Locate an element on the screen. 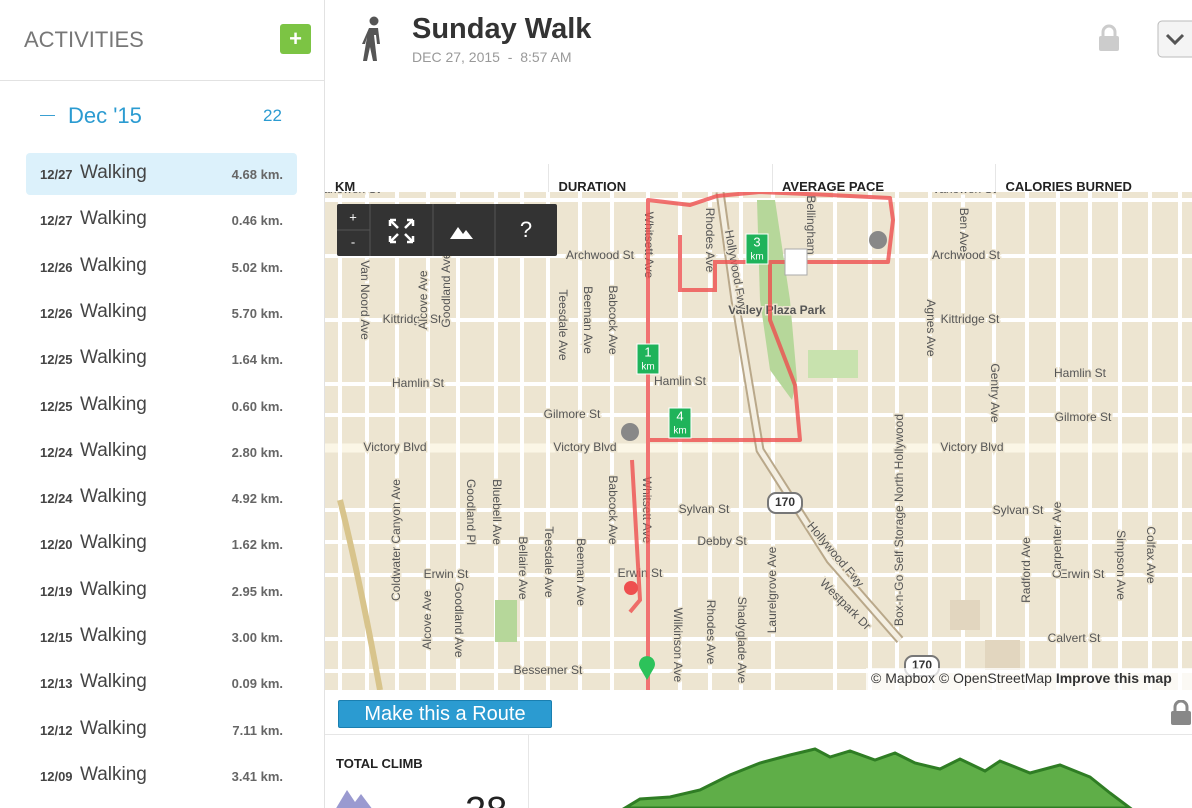  header: Sunday Walk DEC 27, 2015 - 8:57 AM is located at coordinates (758, 41).